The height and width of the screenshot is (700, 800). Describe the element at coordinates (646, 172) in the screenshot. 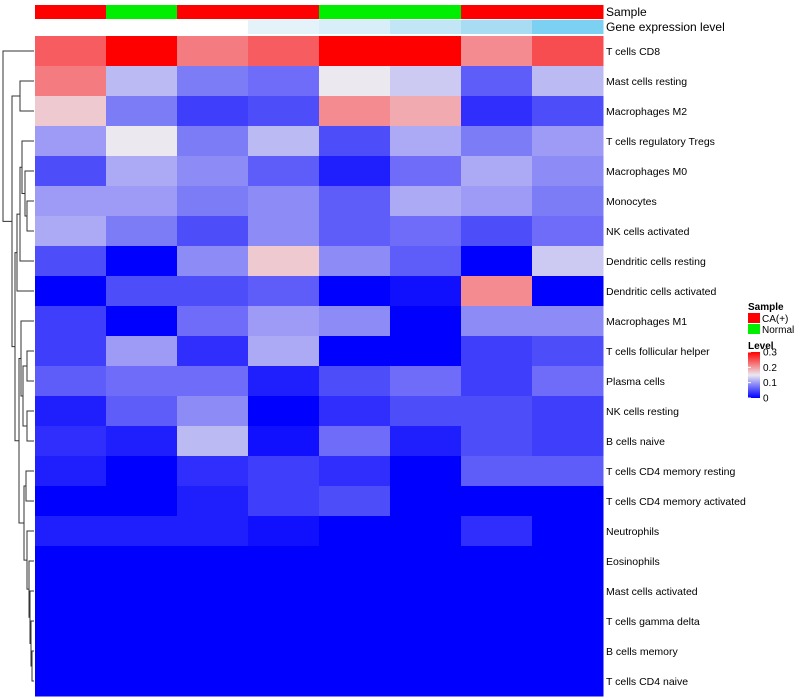

I see `row-label: Macrophages M0` at that location.